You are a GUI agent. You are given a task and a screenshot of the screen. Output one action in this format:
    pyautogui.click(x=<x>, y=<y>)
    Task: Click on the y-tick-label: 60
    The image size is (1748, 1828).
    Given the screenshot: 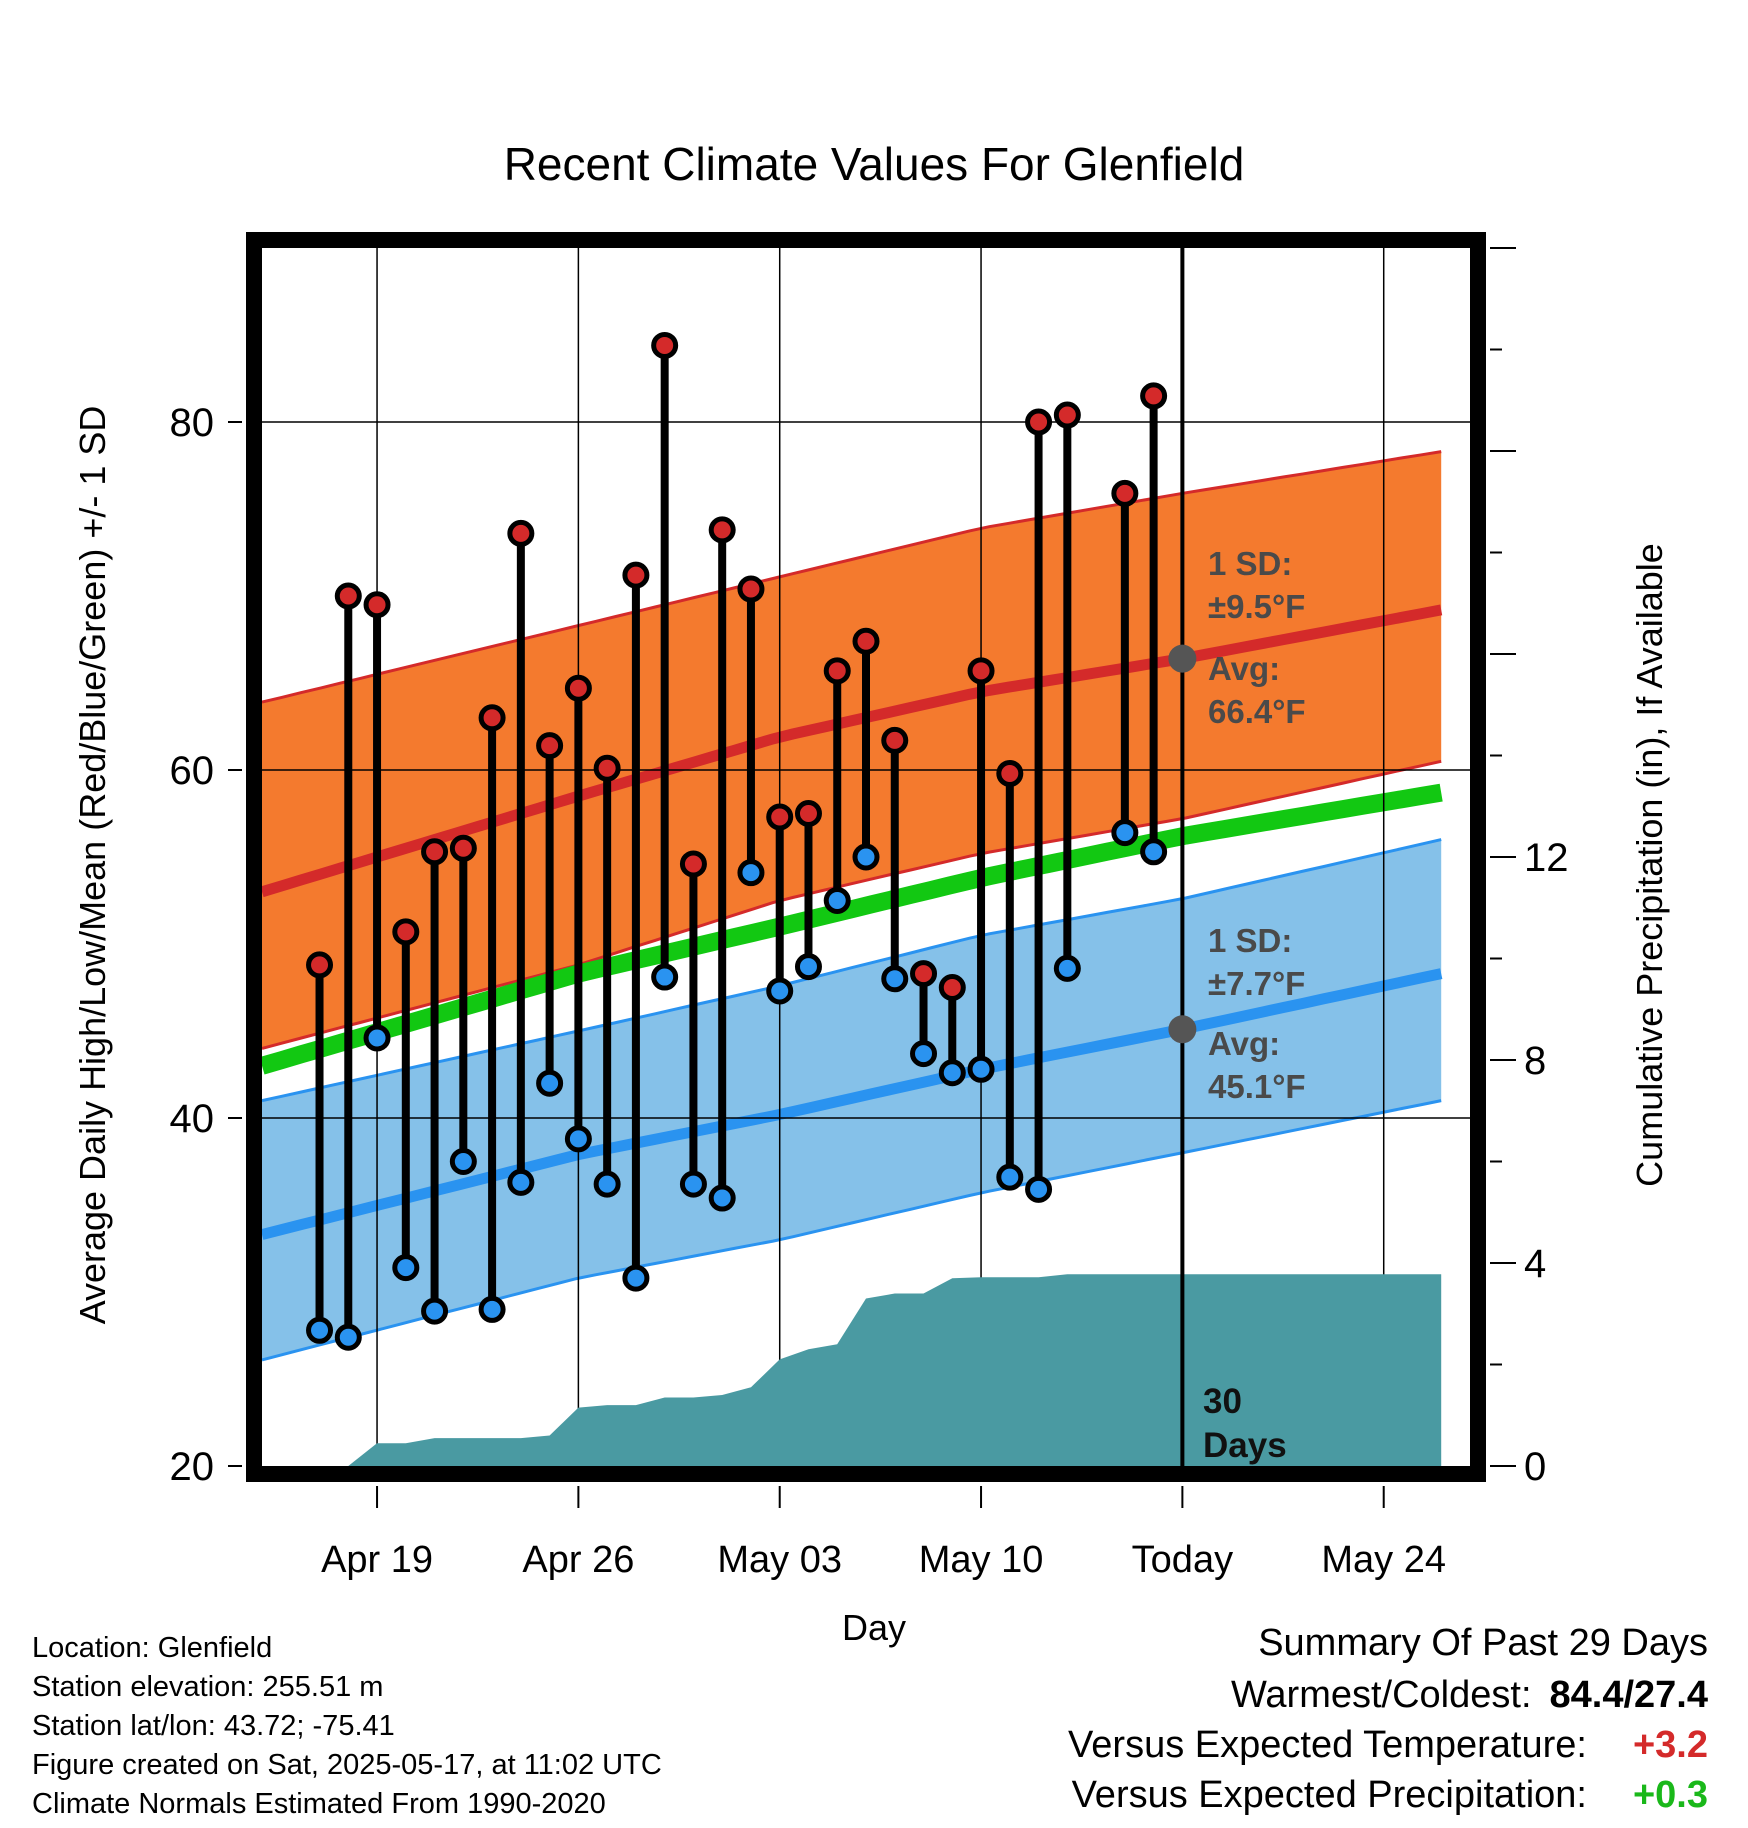 What is the action you would take?
    pyautogui.click(x=192, y=771)
    